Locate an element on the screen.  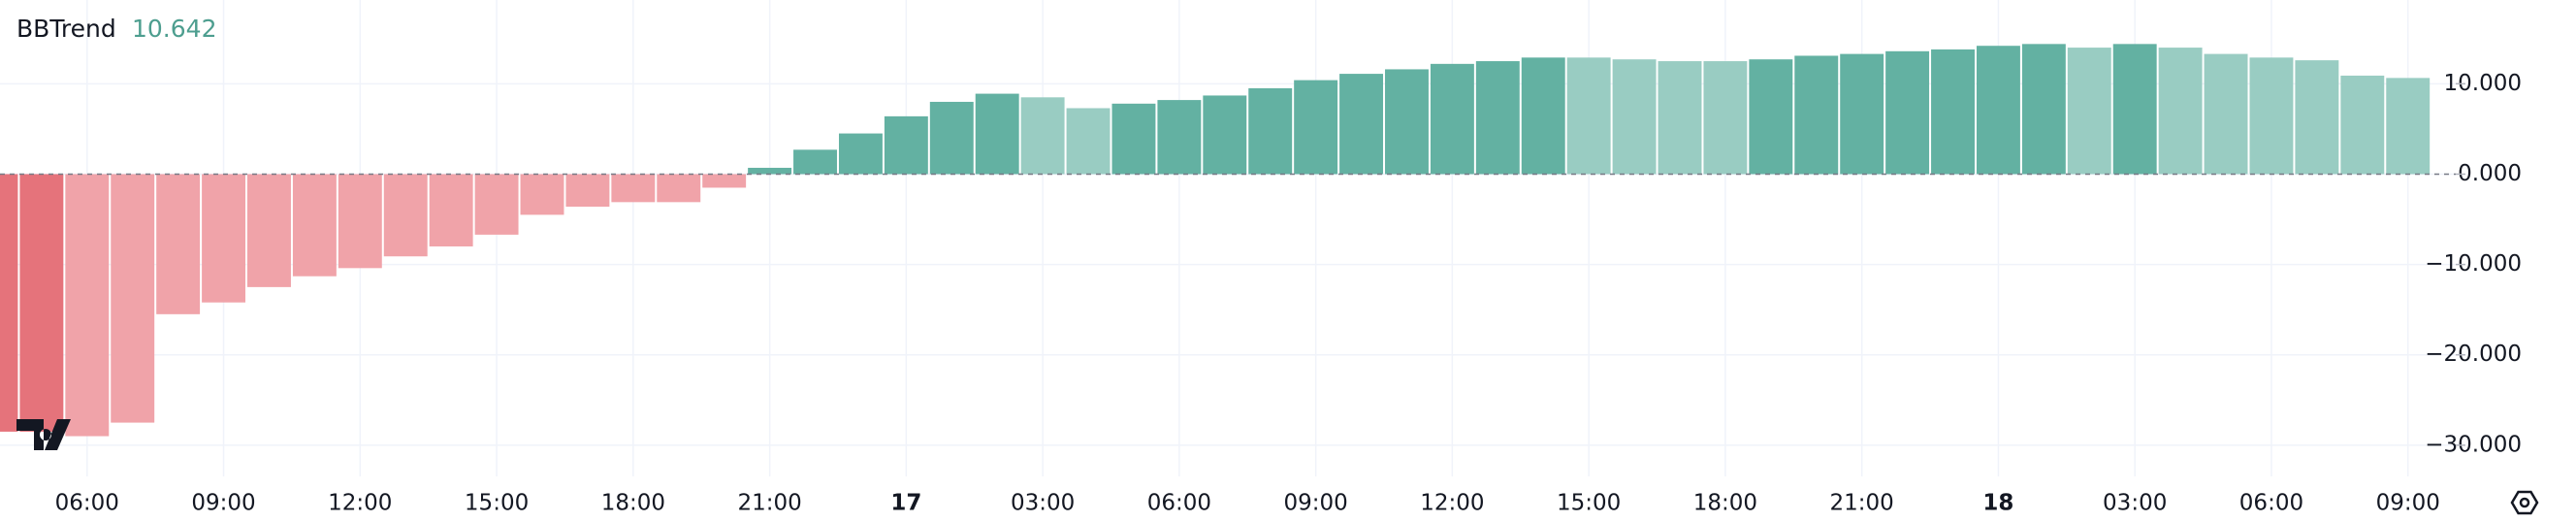
x-tick-label: 17 is located at coordinates (905, 503).